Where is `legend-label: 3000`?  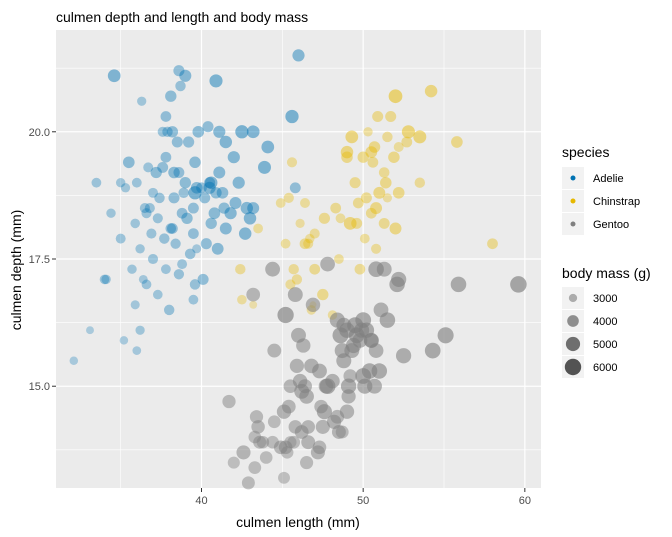
legend-label: 3000 is located at coordinates (605, 299).